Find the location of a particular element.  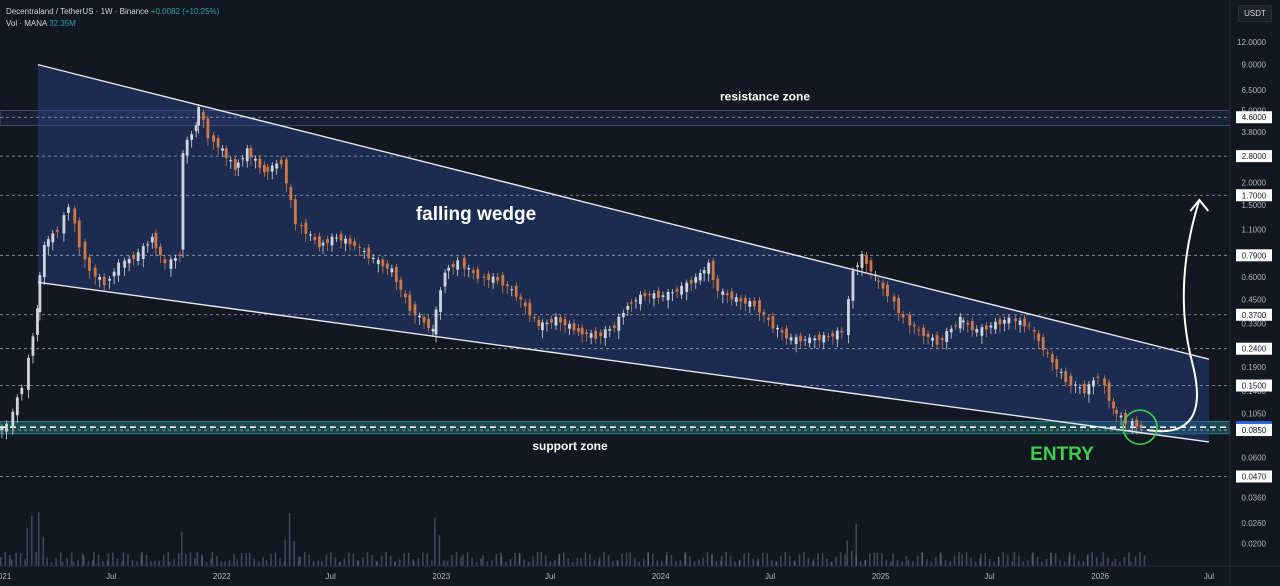

symbol-label: Decentraland / TetherUS · 1W · Binance is located at coordinates (77, 11).